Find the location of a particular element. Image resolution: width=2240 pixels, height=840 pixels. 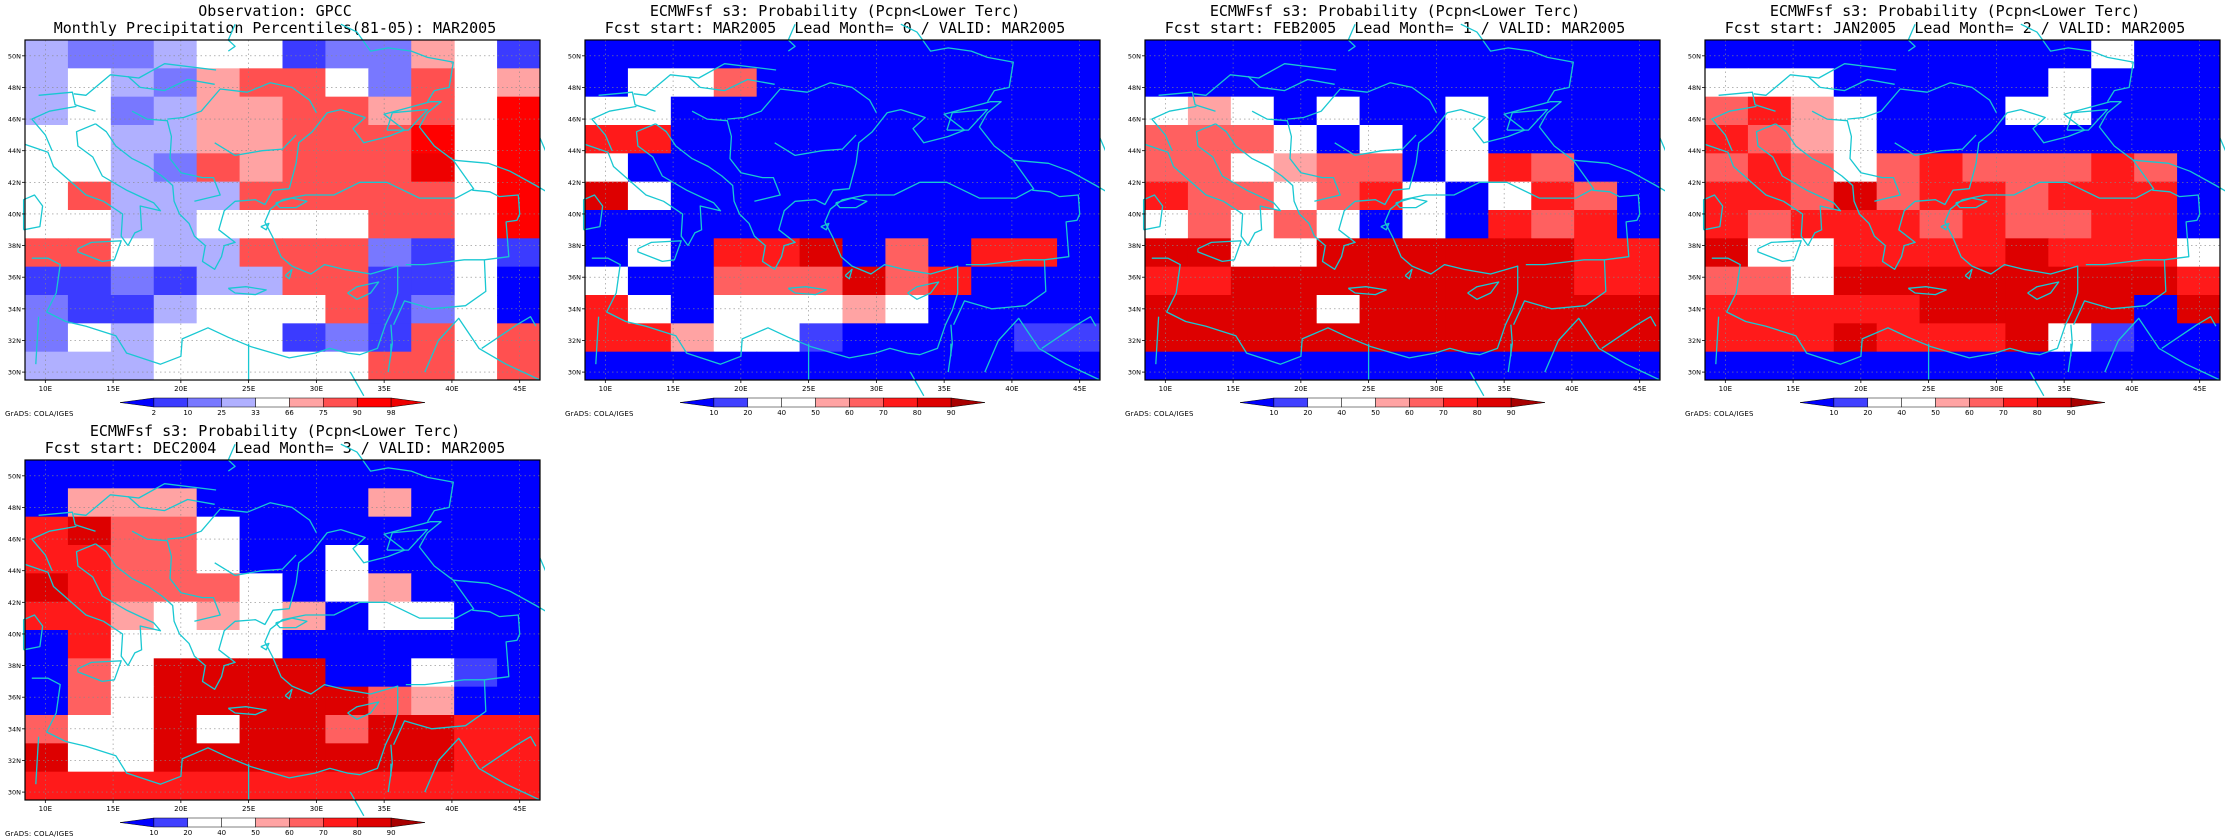

coastlines is located at coordinates (283, 210).